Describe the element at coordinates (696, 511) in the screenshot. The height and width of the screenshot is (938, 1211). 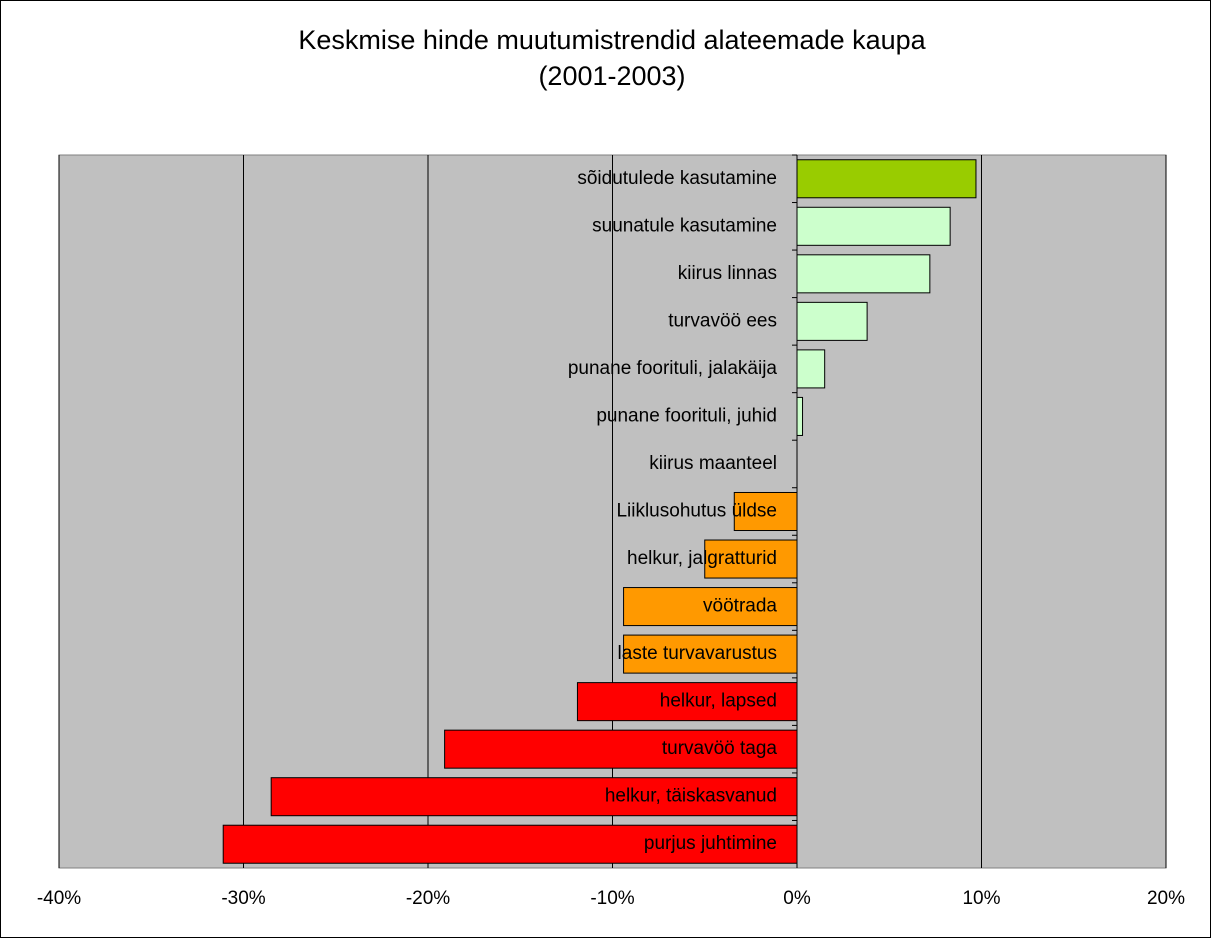
I see `category-label: Liiklusohutus üldse` at that location.